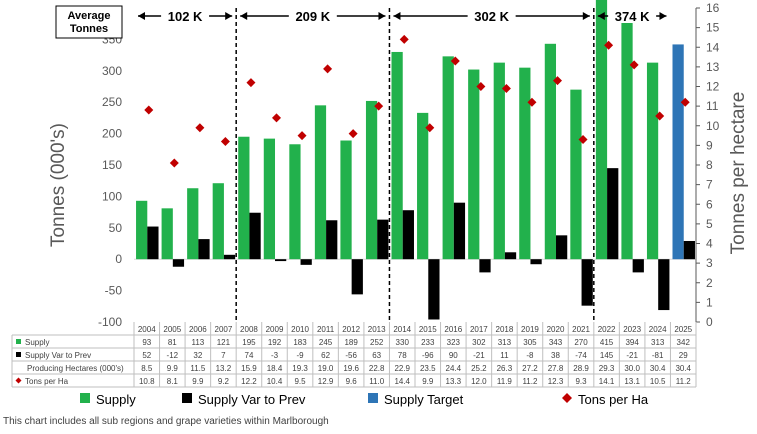 The image size is (757, 434). I want to click on table-cell: 12.9, so click(326, 381).